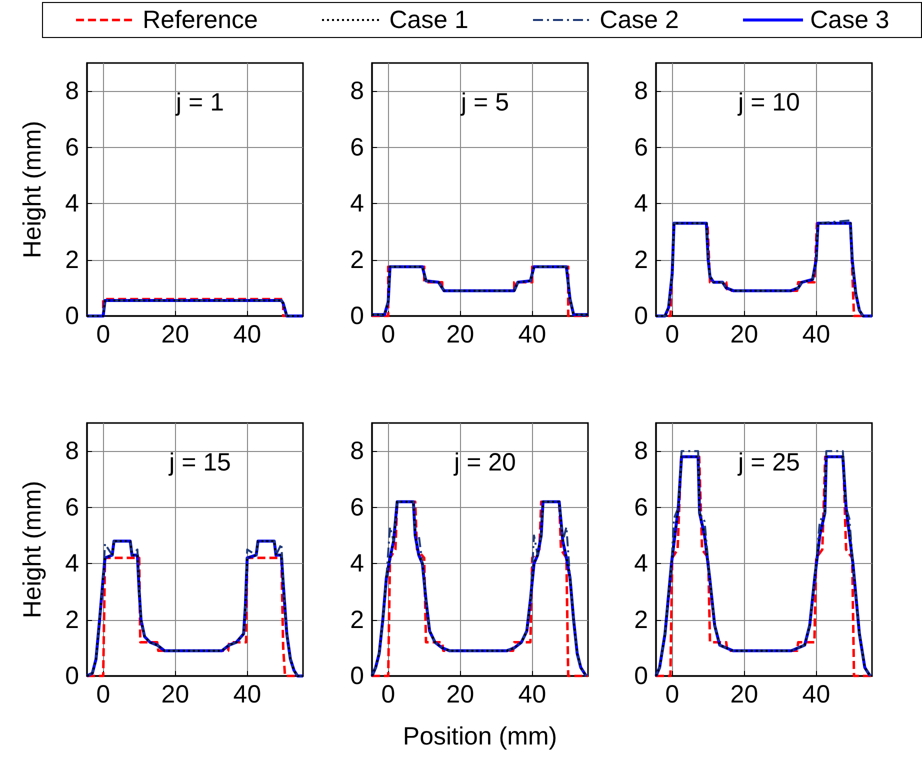  I want to click on legend-label: Case 2, so click(639, 20).